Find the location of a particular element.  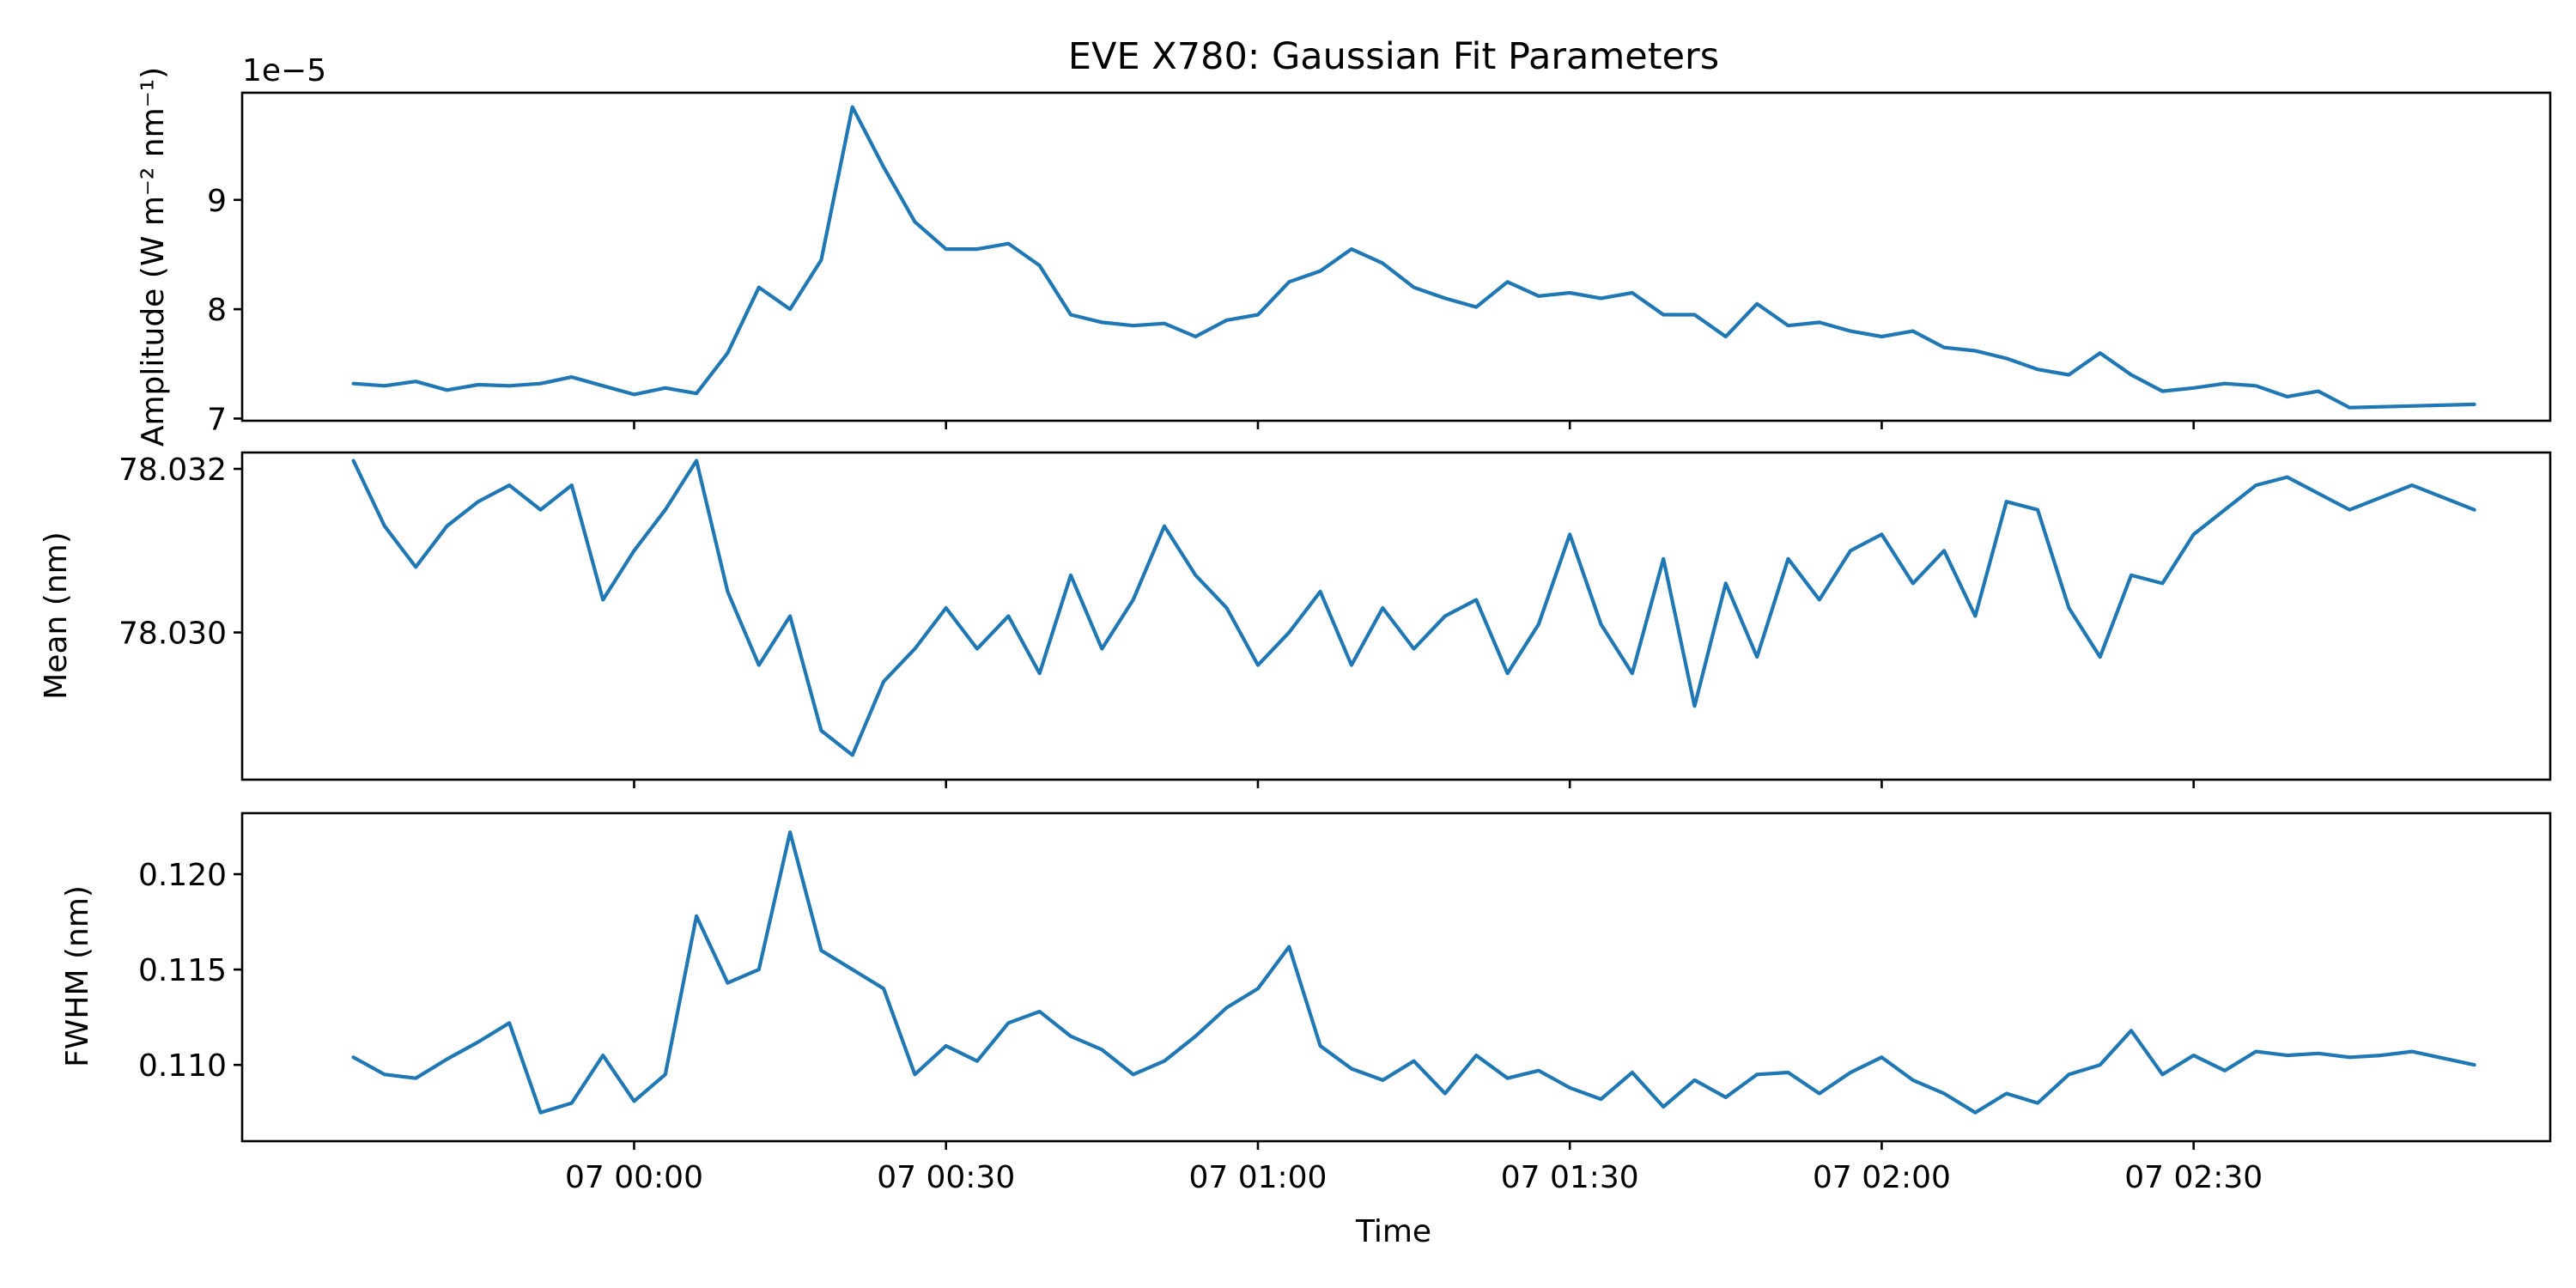

x-tick-label: 07 00:00 is located at coordinates (634, 1177).